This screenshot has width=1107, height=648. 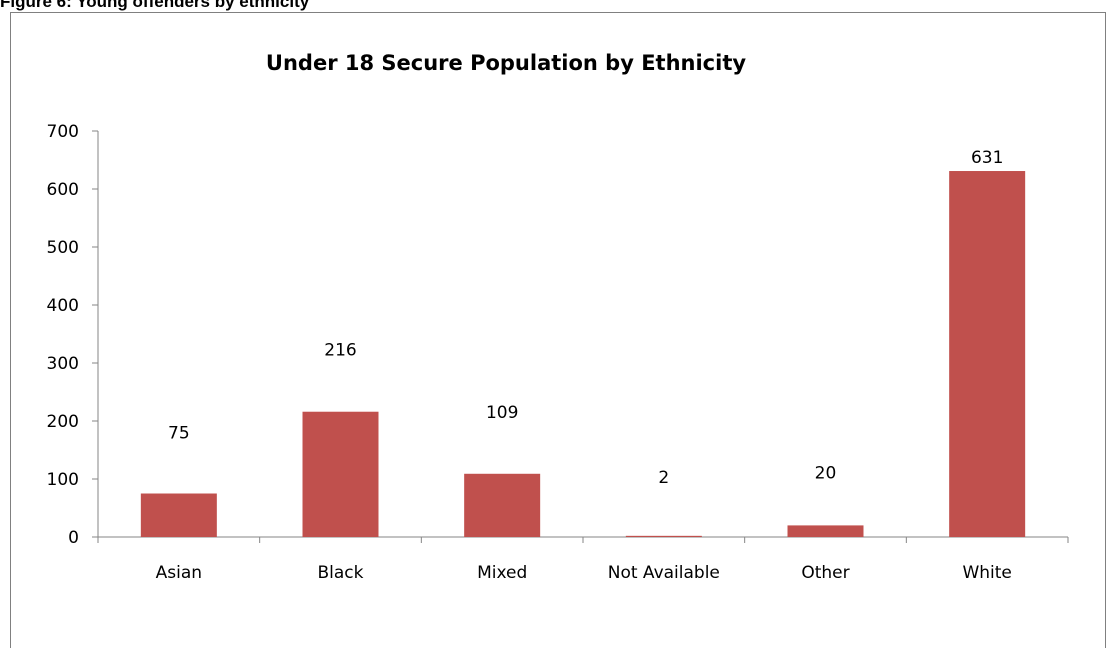 What do you see at coordinates (179, 573) in the screenshot?
I see `x-tick-label: Asian` at bounding box center [179, 573].